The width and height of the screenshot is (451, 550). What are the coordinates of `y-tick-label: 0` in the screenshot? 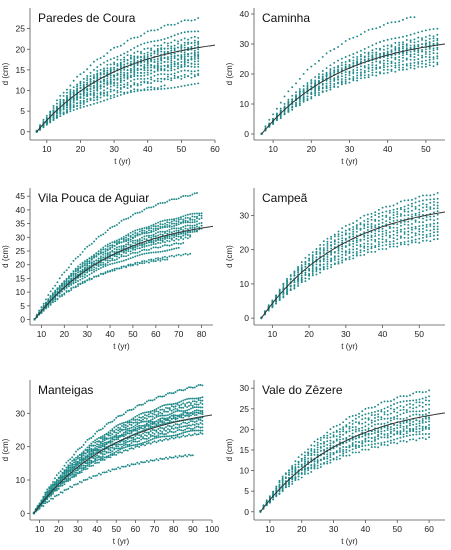 It's located at (246, 134).